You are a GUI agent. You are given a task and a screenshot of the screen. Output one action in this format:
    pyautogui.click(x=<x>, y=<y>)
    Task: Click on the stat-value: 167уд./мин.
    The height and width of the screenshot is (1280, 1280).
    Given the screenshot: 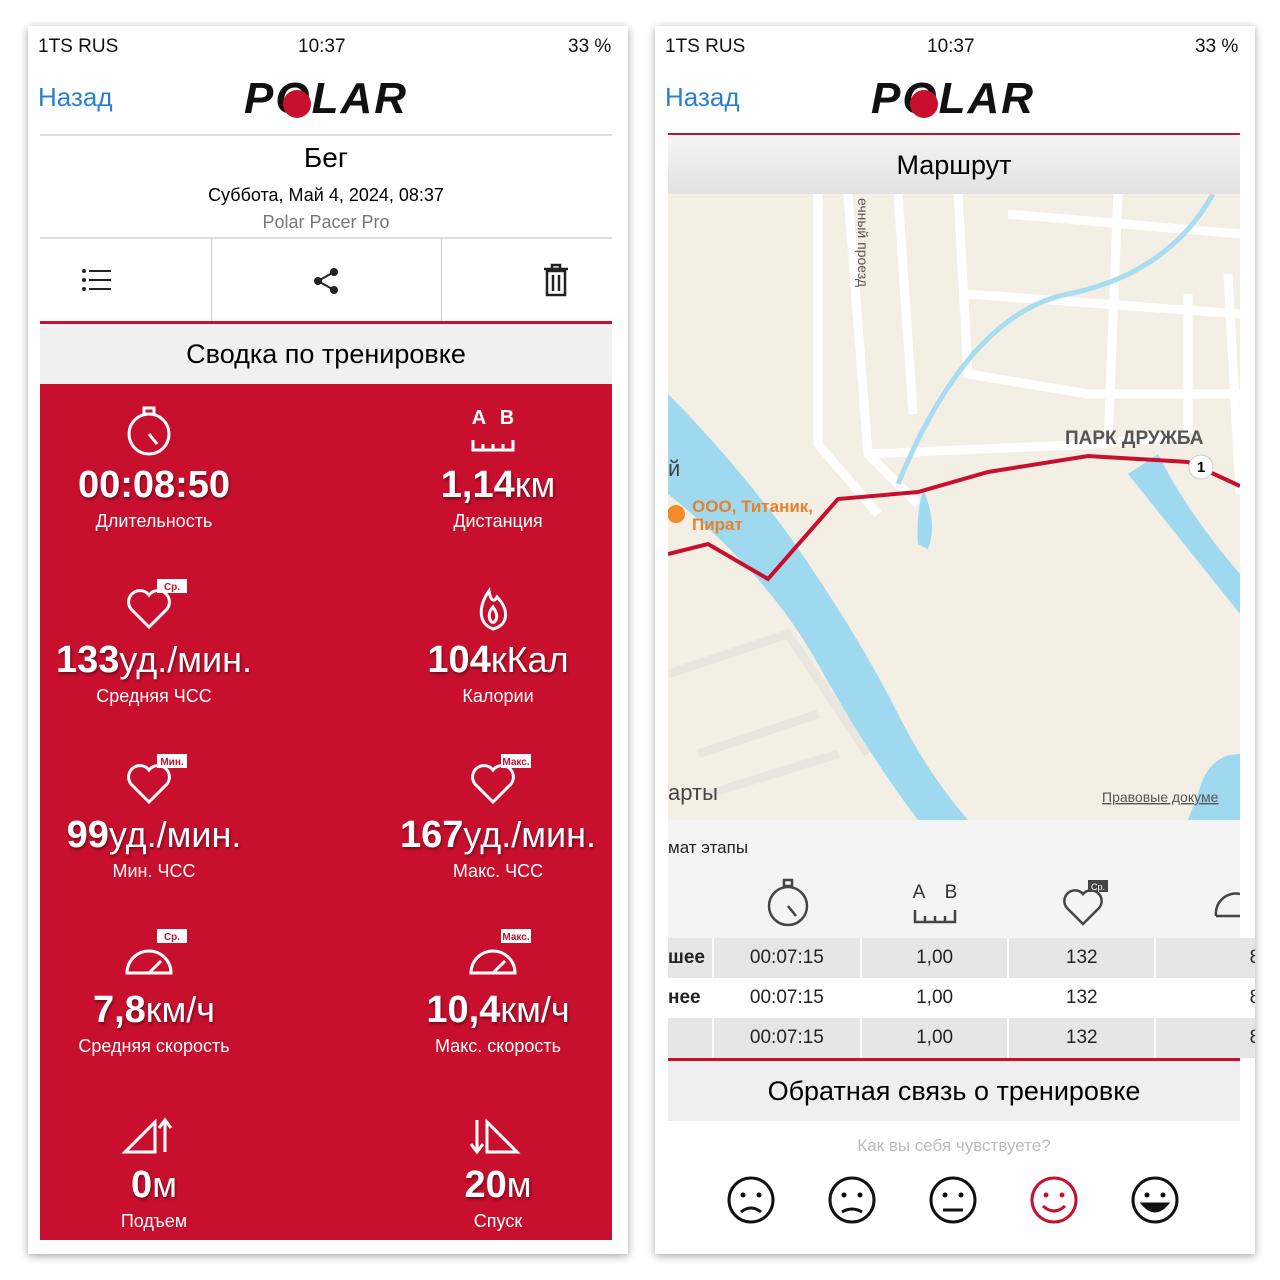 What is the action you would take?
    pyautogui.click(x=482, y=835)
    